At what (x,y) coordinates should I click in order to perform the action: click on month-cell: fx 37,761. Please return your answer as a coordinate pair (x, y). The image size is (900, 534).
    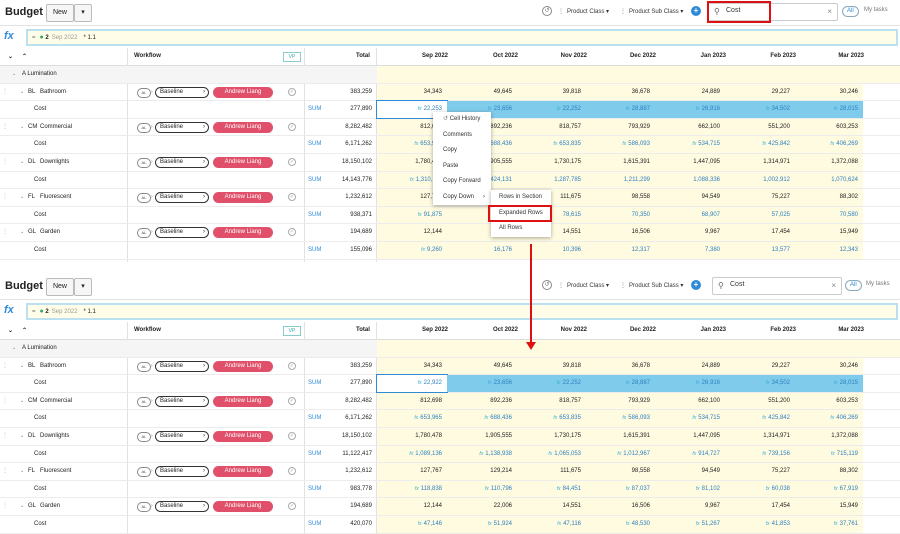
    Looking at the image, I should click on (828, 524).